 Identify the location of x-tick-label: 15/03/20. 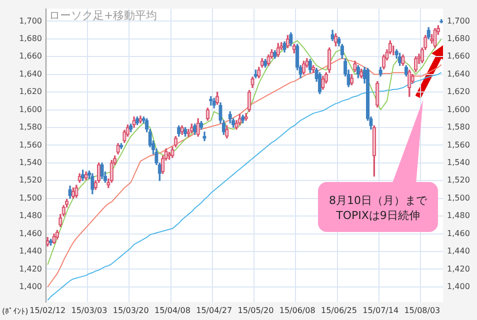
(130, 310).